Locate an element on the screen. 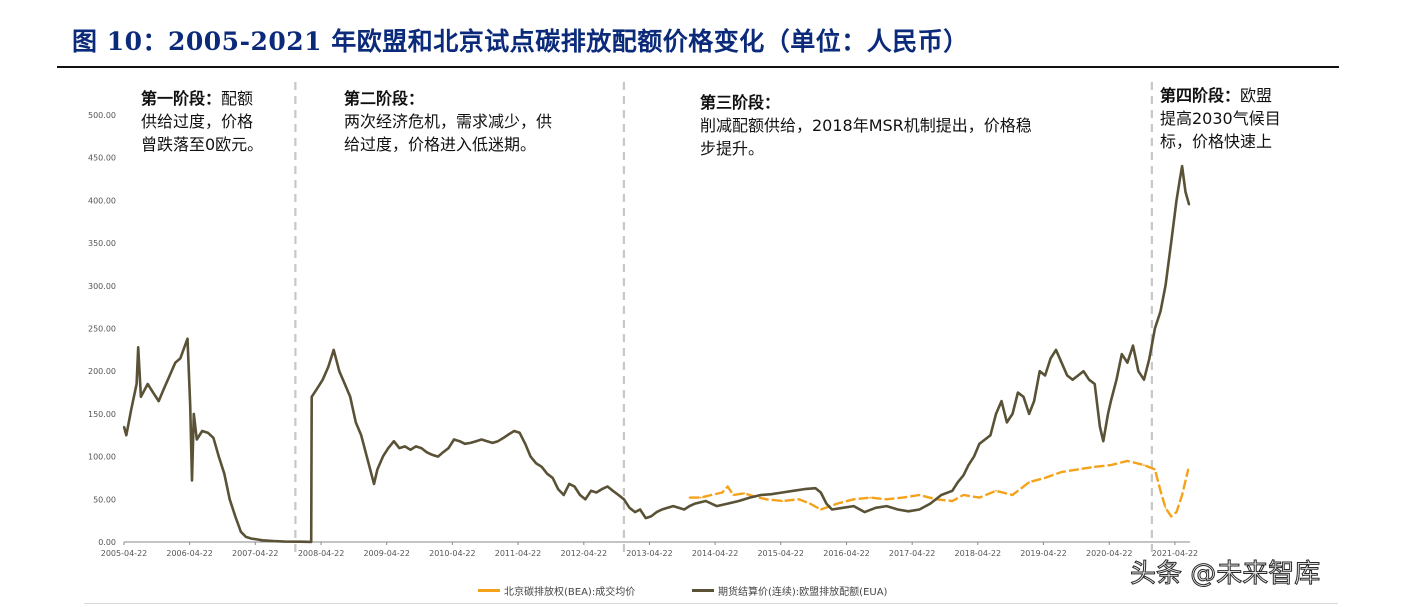  y-tick-label: 350.00 is located at coordinates (102, 243).